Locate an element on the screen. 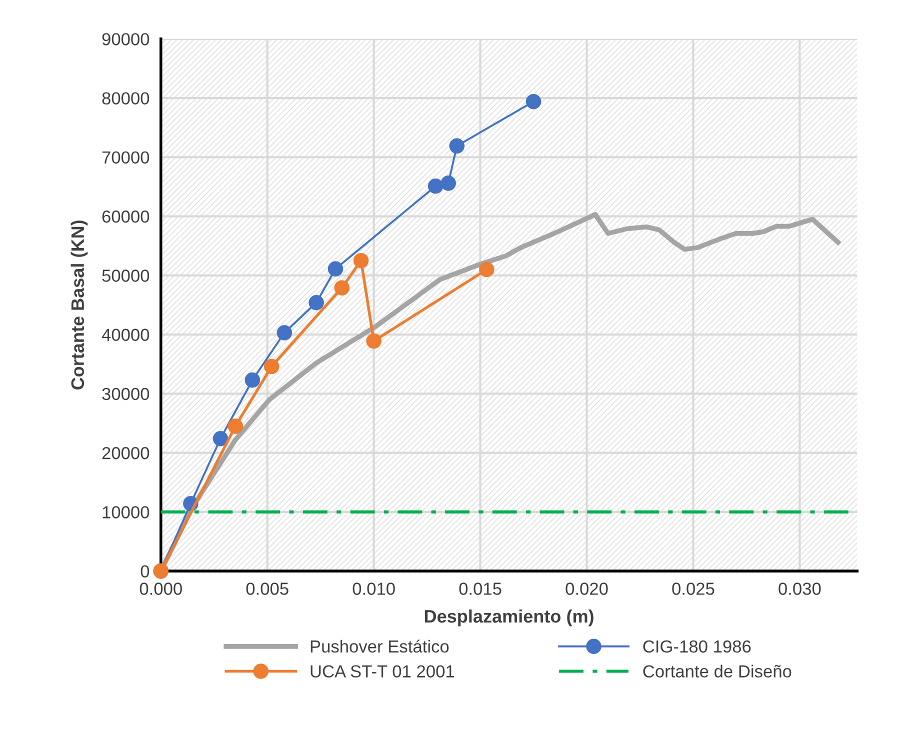 Image resolution: width=909 pixels, height=734 pixels. y-tick-label: 40000 is located at coordinates (126, 335).